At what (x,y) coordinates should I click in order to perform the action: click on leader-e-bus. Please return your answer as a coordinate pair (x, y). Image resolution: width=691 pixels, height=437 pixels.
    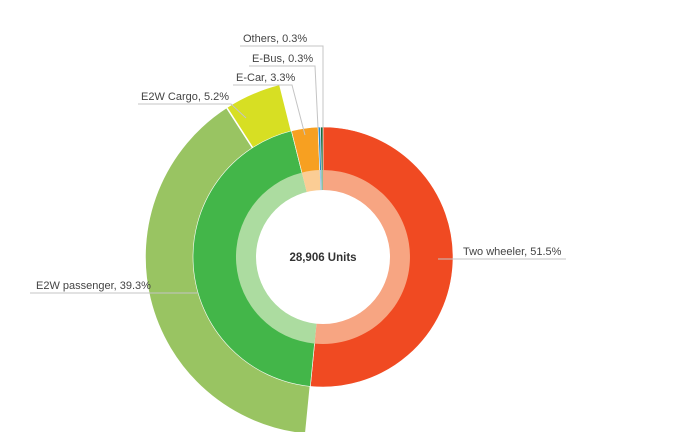
    Looking at the image, I should click on (284, 97).